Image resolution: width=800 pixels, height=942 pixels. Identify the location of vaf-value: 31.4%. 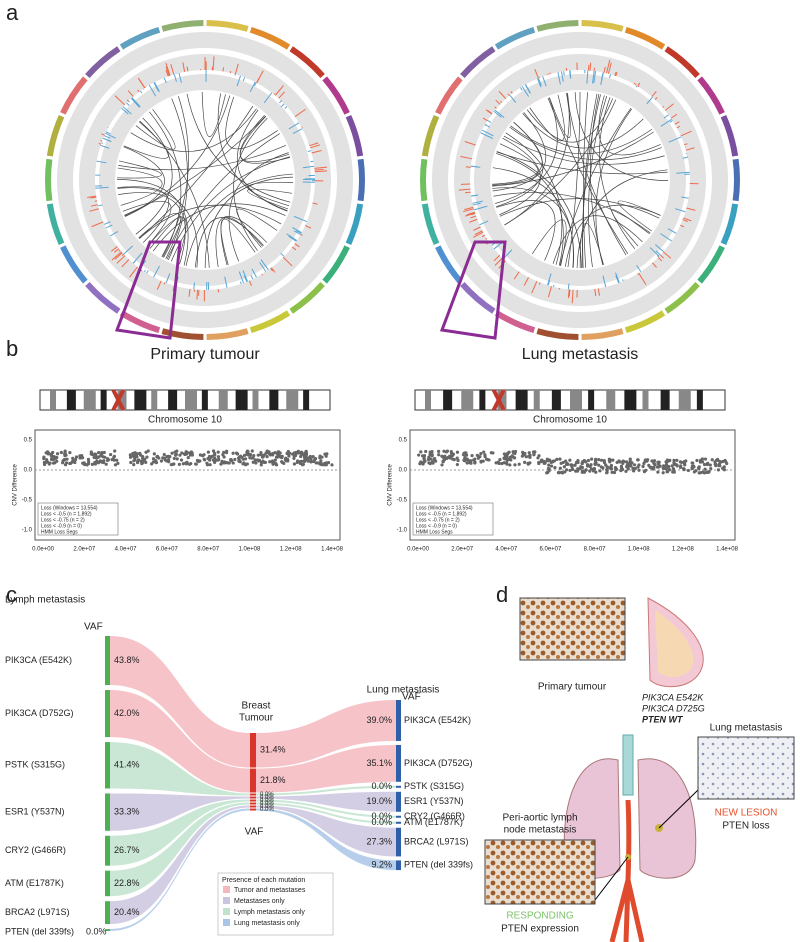
(273, 750).